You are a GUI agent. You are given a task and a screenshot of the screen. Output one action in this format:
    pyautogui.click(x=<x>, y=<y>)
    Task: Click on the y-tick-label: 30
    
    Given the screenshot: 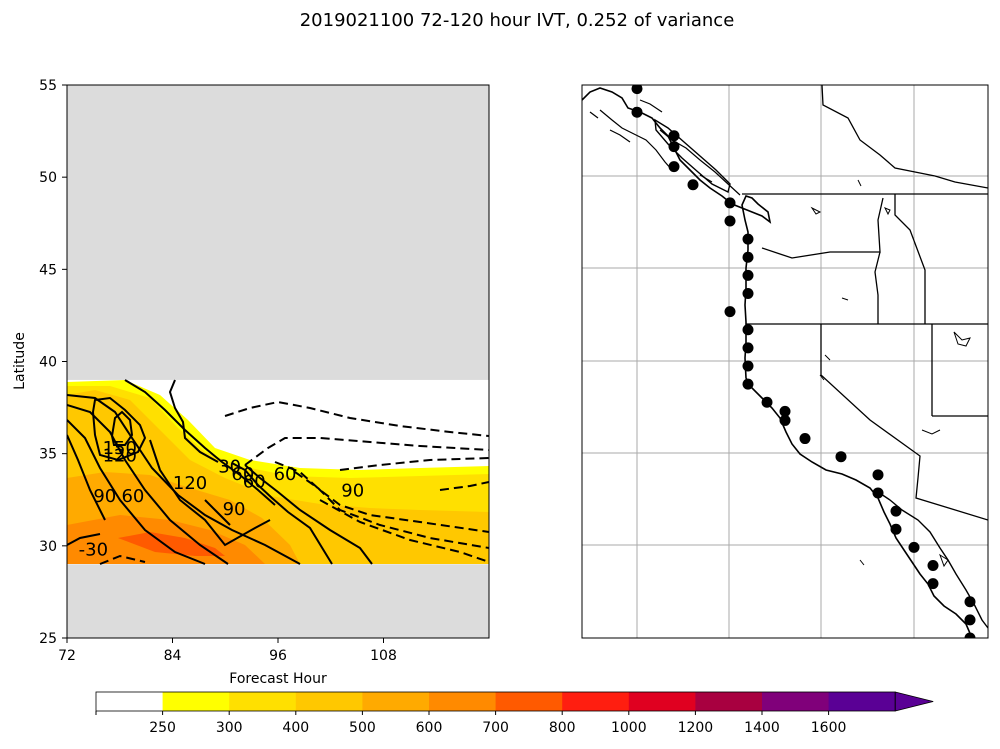 What is the action you would take?
    pyautogui.click(x=48, y=547)
    